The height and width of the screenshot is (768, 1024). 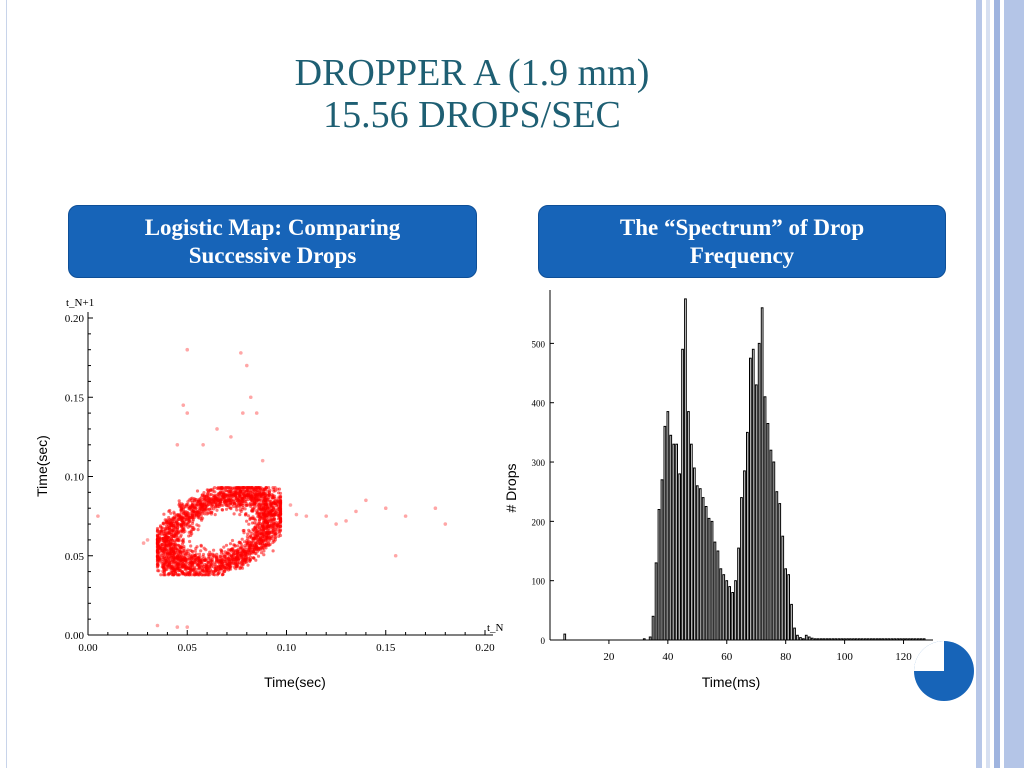 What do you see at coordinates (742, 241) in the screenshot?
I see `right-panel-header: The “Spectrum” of Drop Frequency` at bounding box center [742, 241].